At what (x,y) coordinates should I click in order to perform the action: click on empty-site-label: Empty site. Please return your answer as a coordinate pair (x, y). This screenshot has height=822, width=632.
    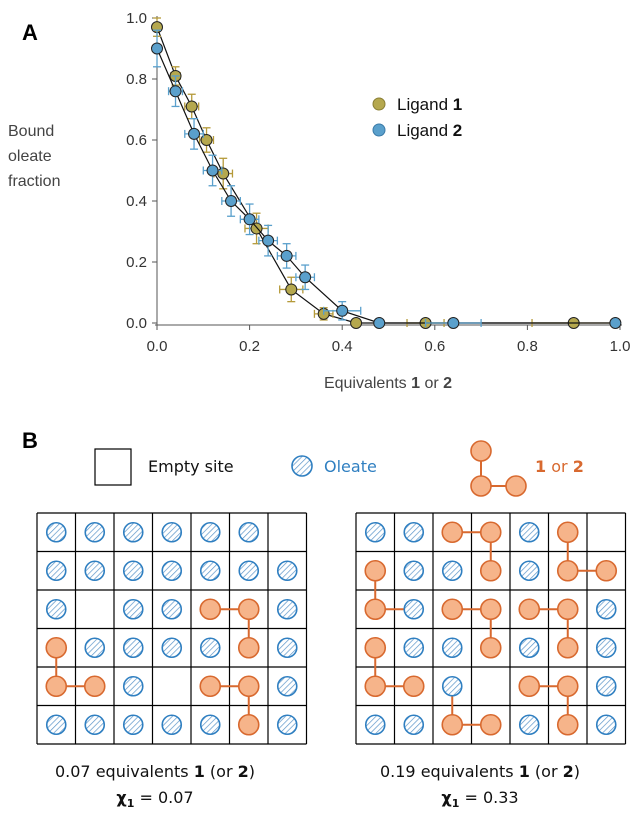
    Looking at the image, I should click on (191, 466).